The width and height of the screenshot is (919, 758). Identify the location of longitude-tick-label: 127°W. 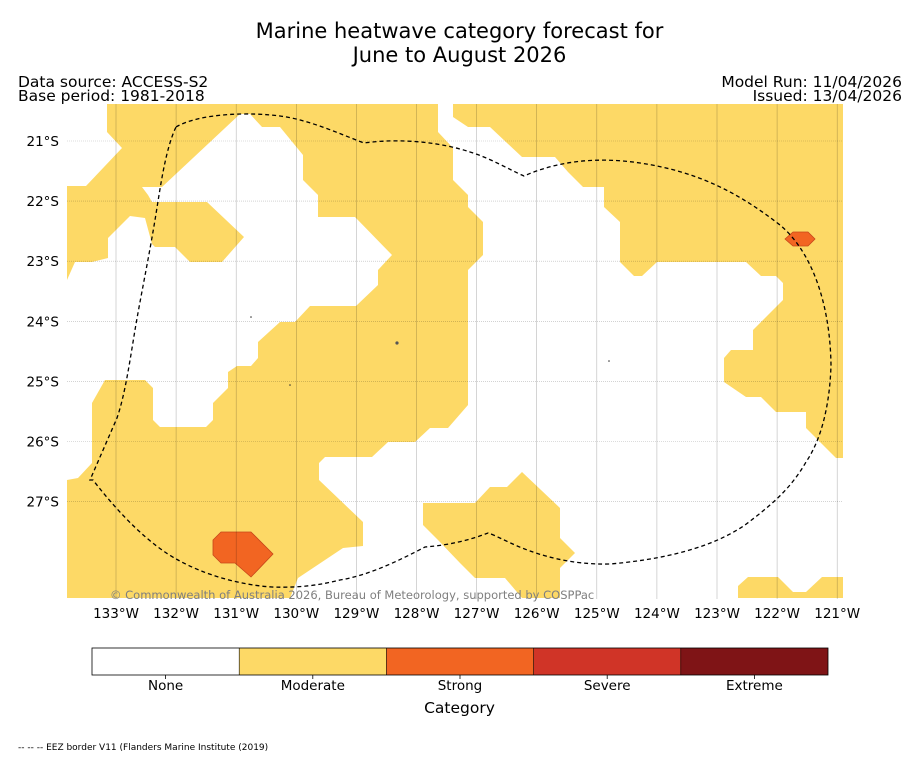
(477, 614).